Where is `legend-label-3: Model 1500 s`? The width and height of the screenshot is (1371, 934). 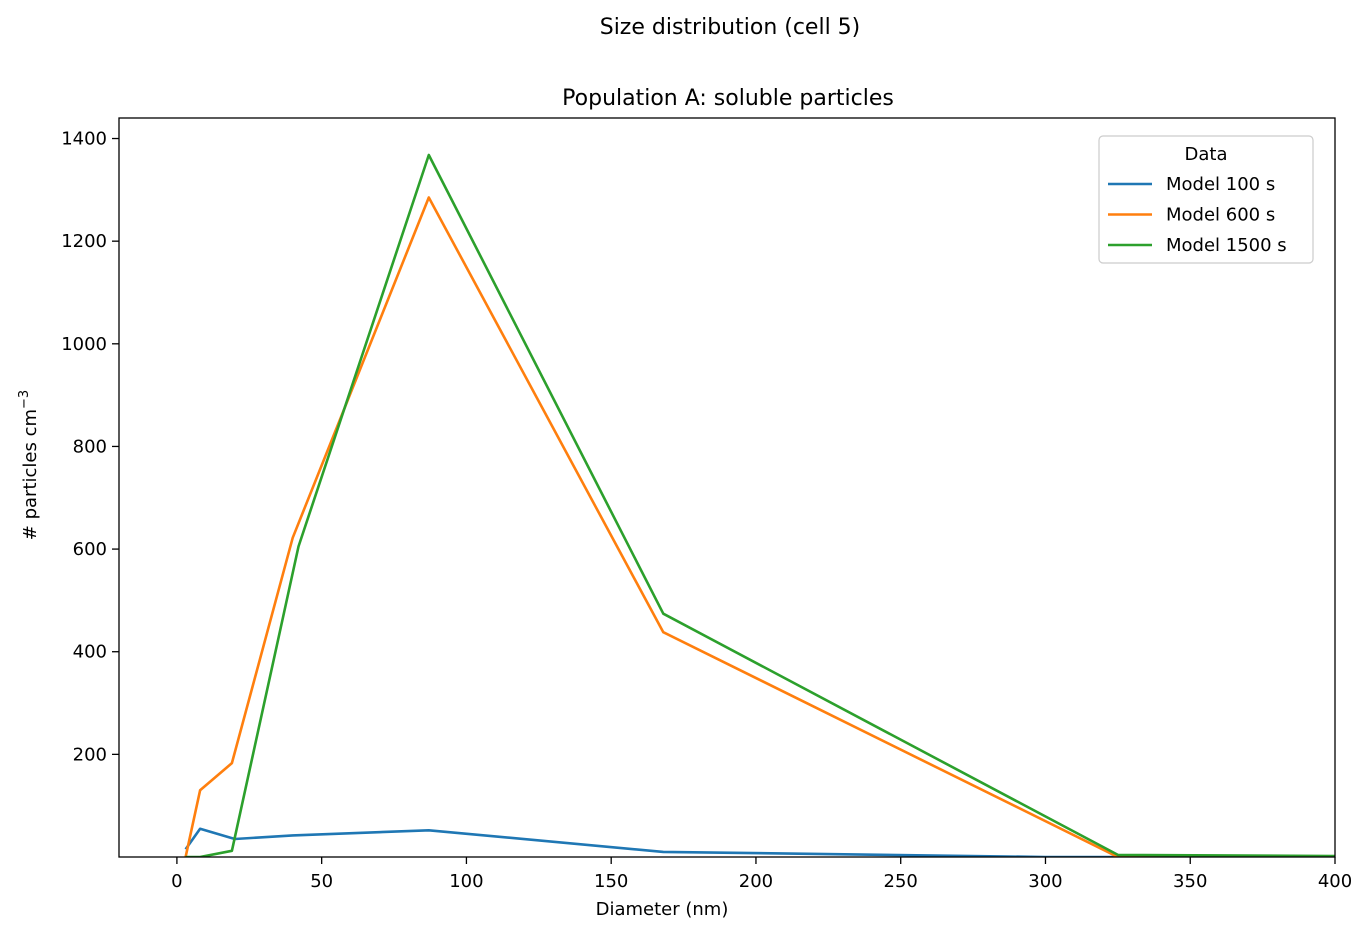
legend-label-3: Model 1500 s is located at coordinates (1226, 245).